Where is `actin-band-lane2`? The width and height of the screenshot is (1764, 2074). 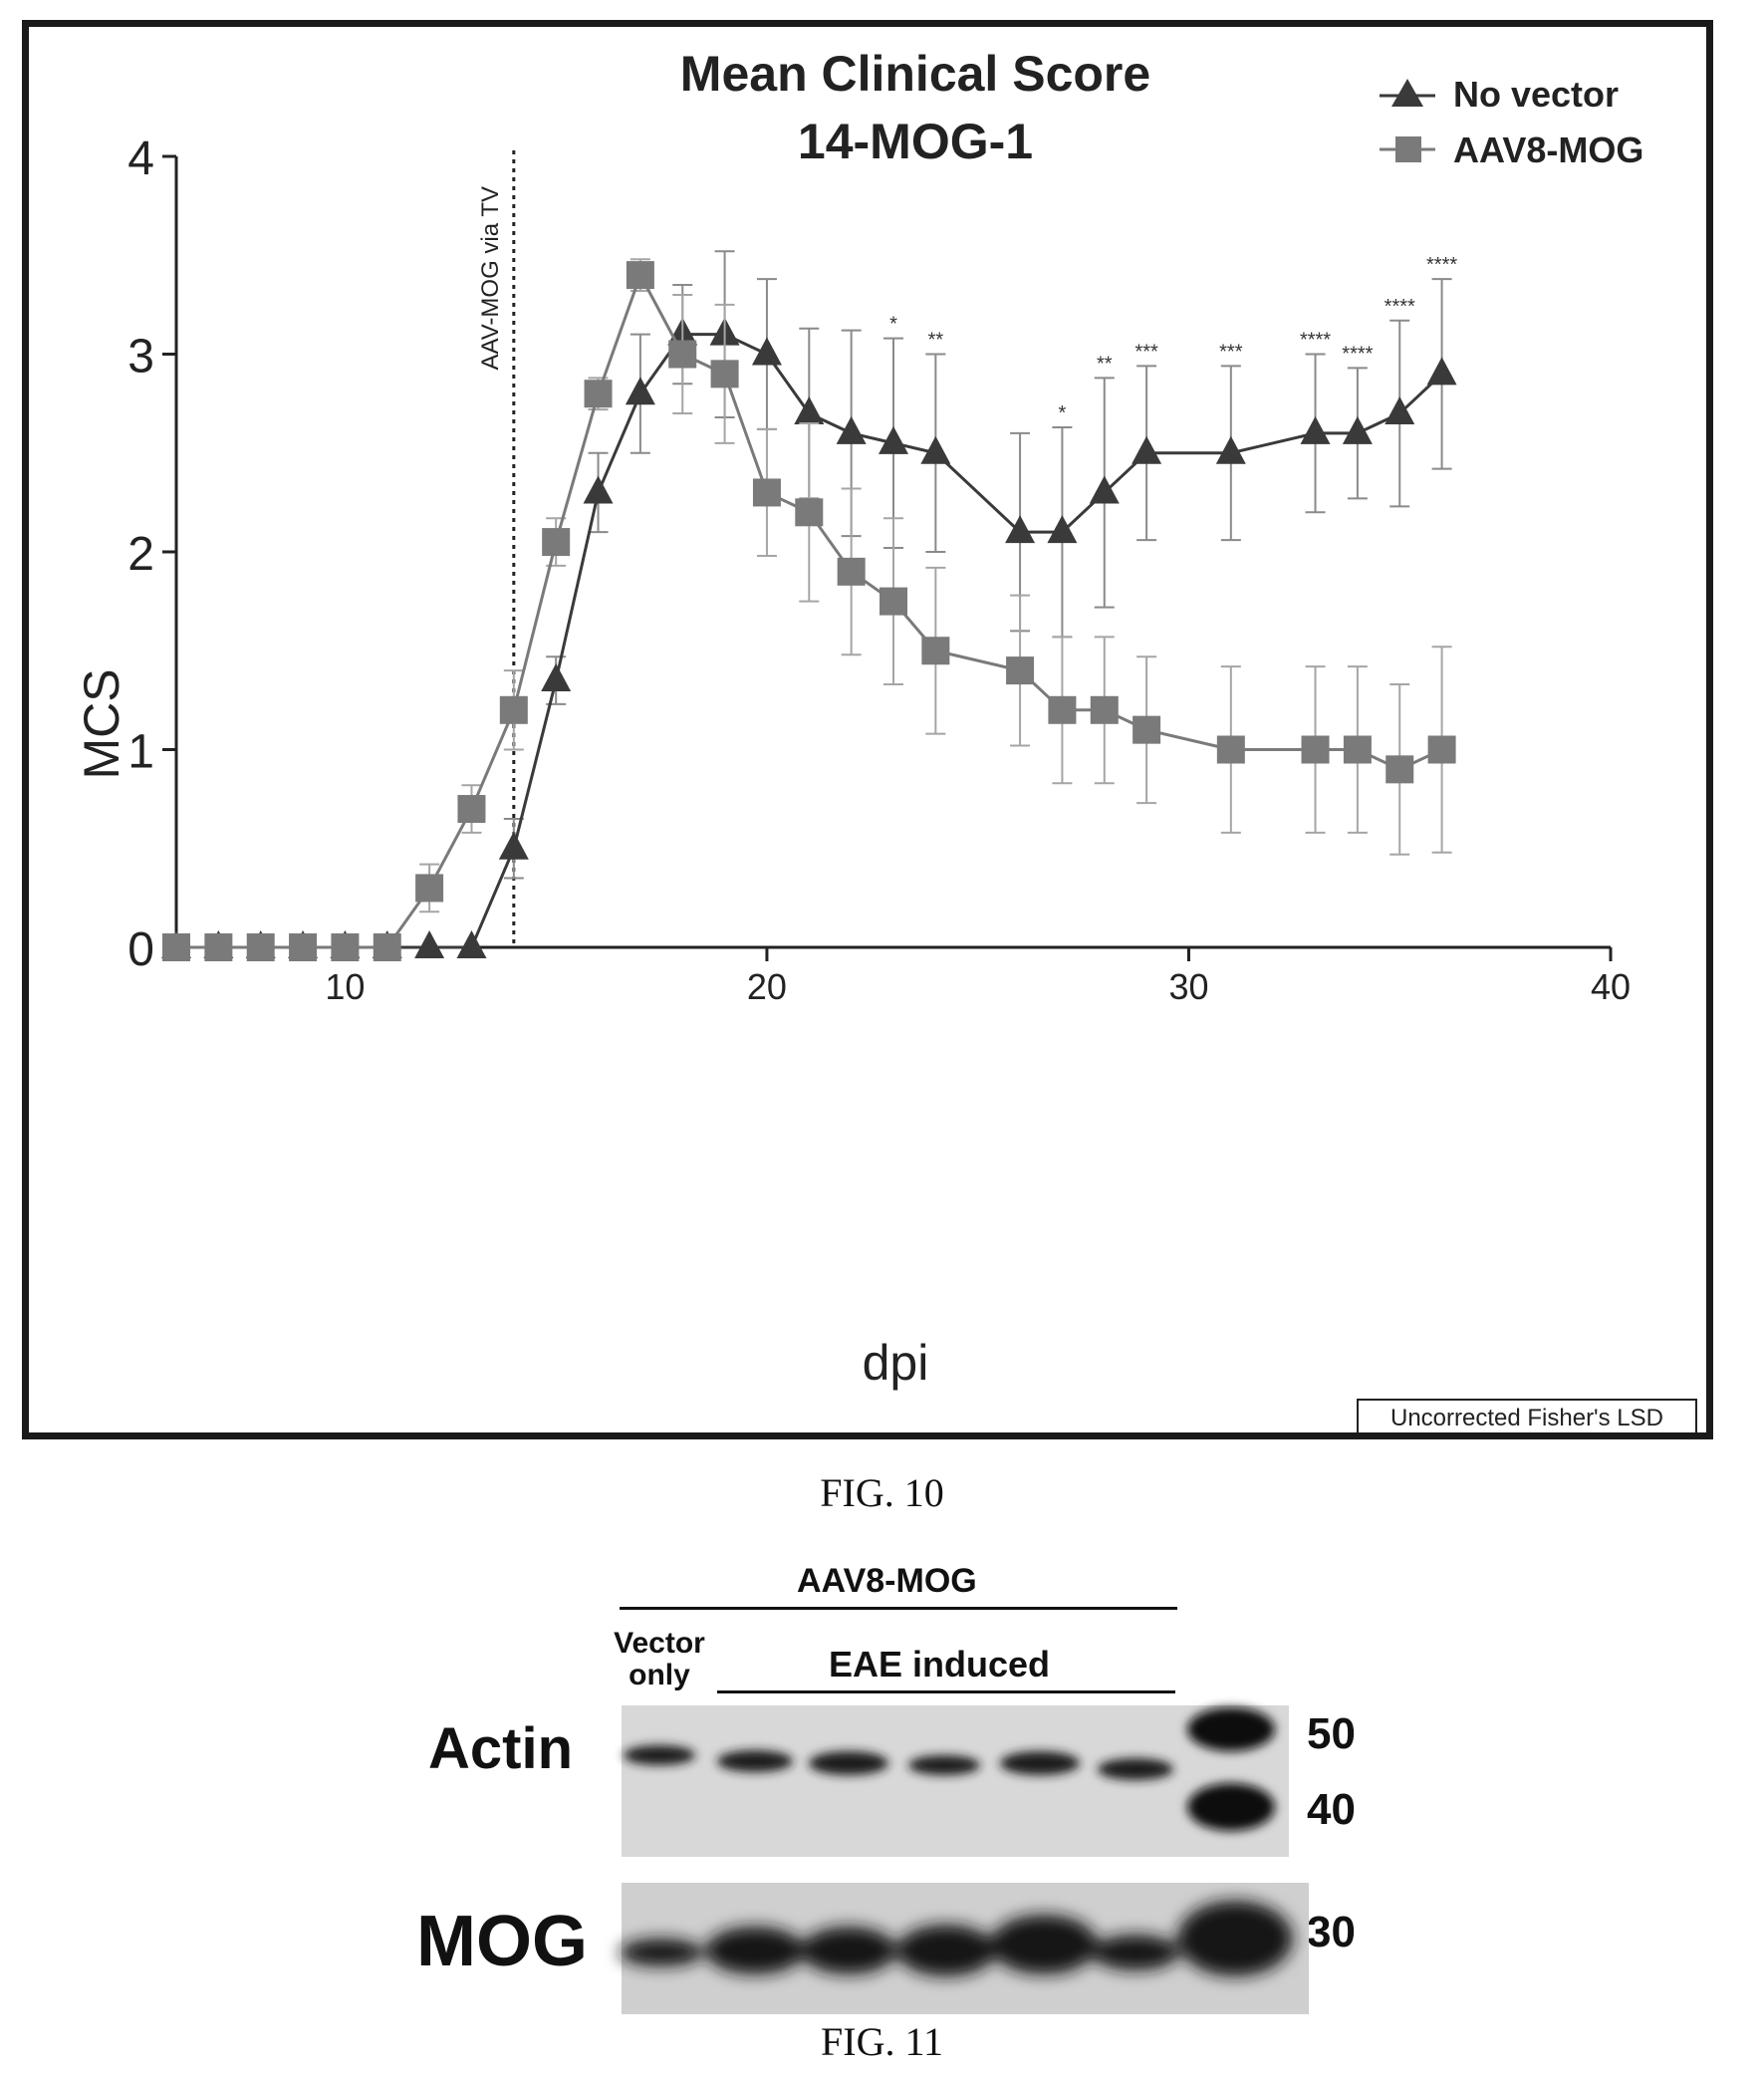 actin-band-lane2 is located at coordinates (755, 1761).